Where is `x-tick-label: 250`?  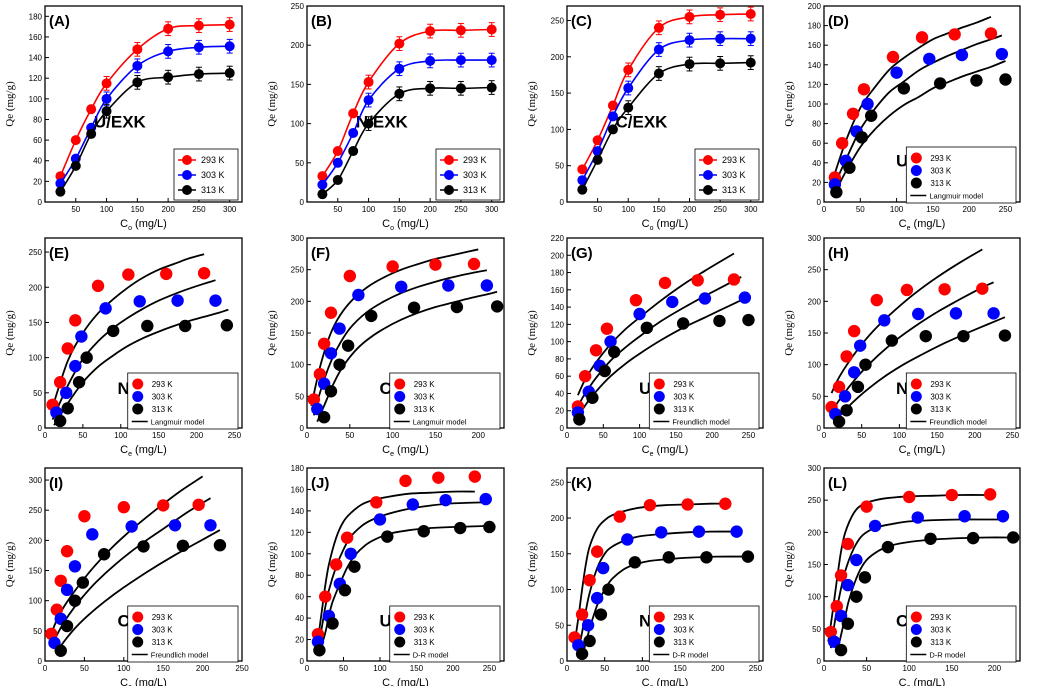 x-tick-label: 250 is located at coordinates (1006, 209).